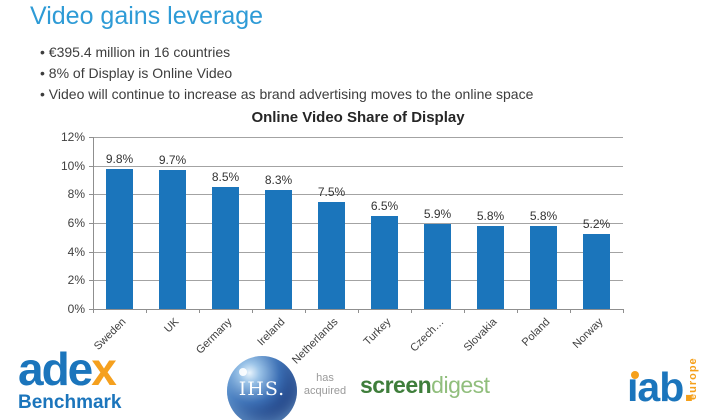  I want to click on screendigest-logo: screendigest, so click(425, 385).